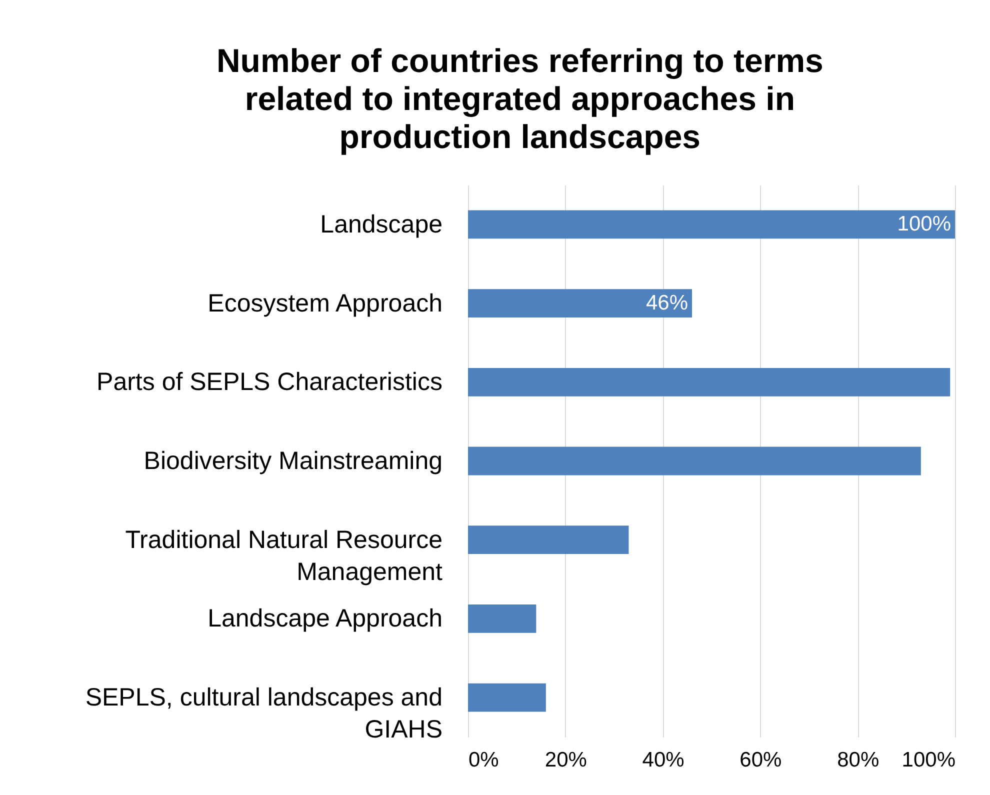 This screenshot has height=795, width=990. Describe the element at coordinates (858, 760) in the screenshot. I see `x-tick-label: 80%` at that location.